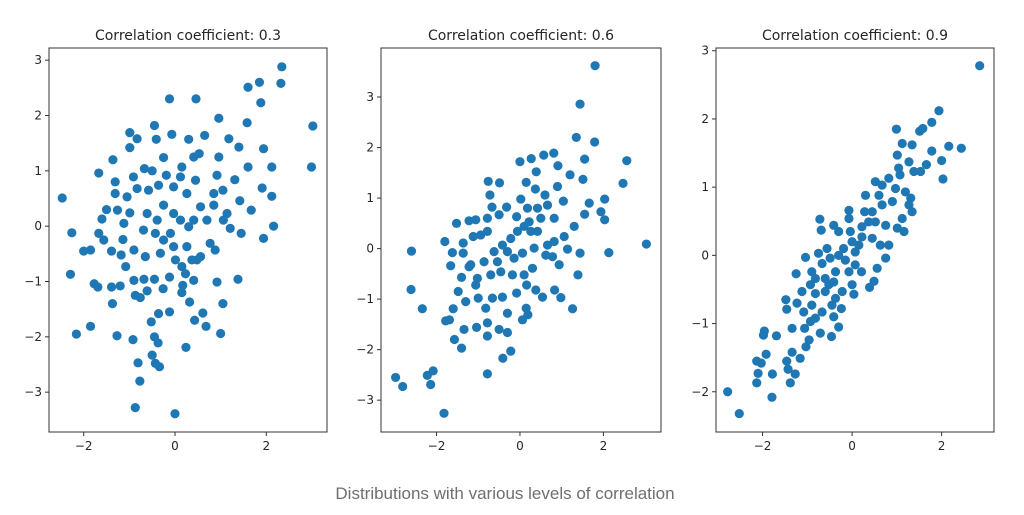  Describe the element at coordinates (188, 36) in the screenshot. I see `plot-title: Correlation coefficient: 0.3` at that location.